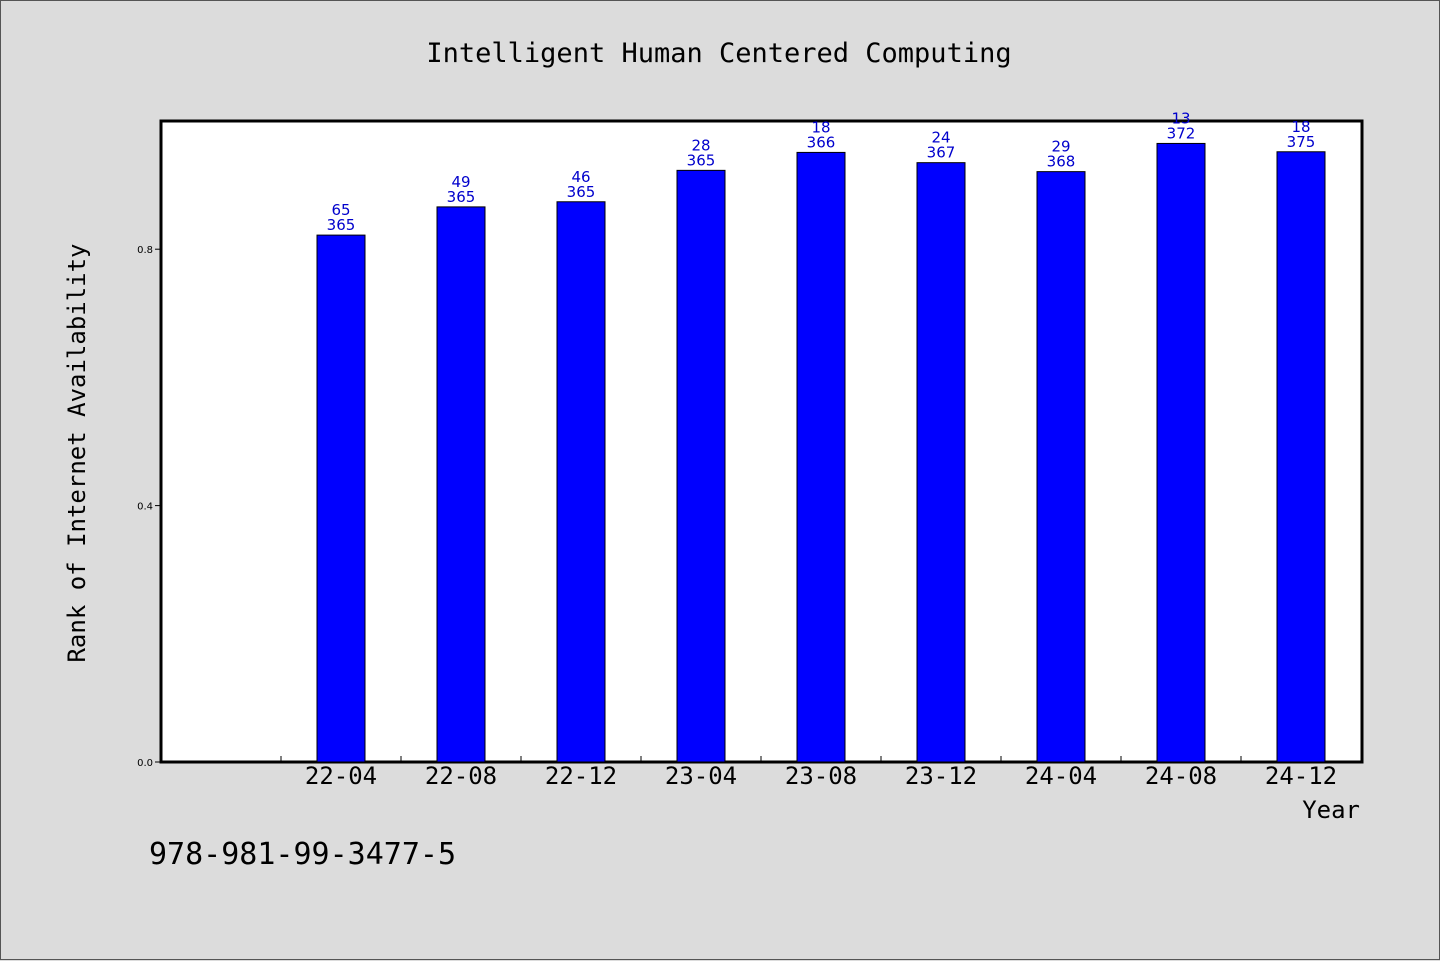 The image size is (1440, 961). What do you see at coordinates (940, 138) in the screenshot?
I see `bar-label-top: 24` at bounding box center [940, 138].